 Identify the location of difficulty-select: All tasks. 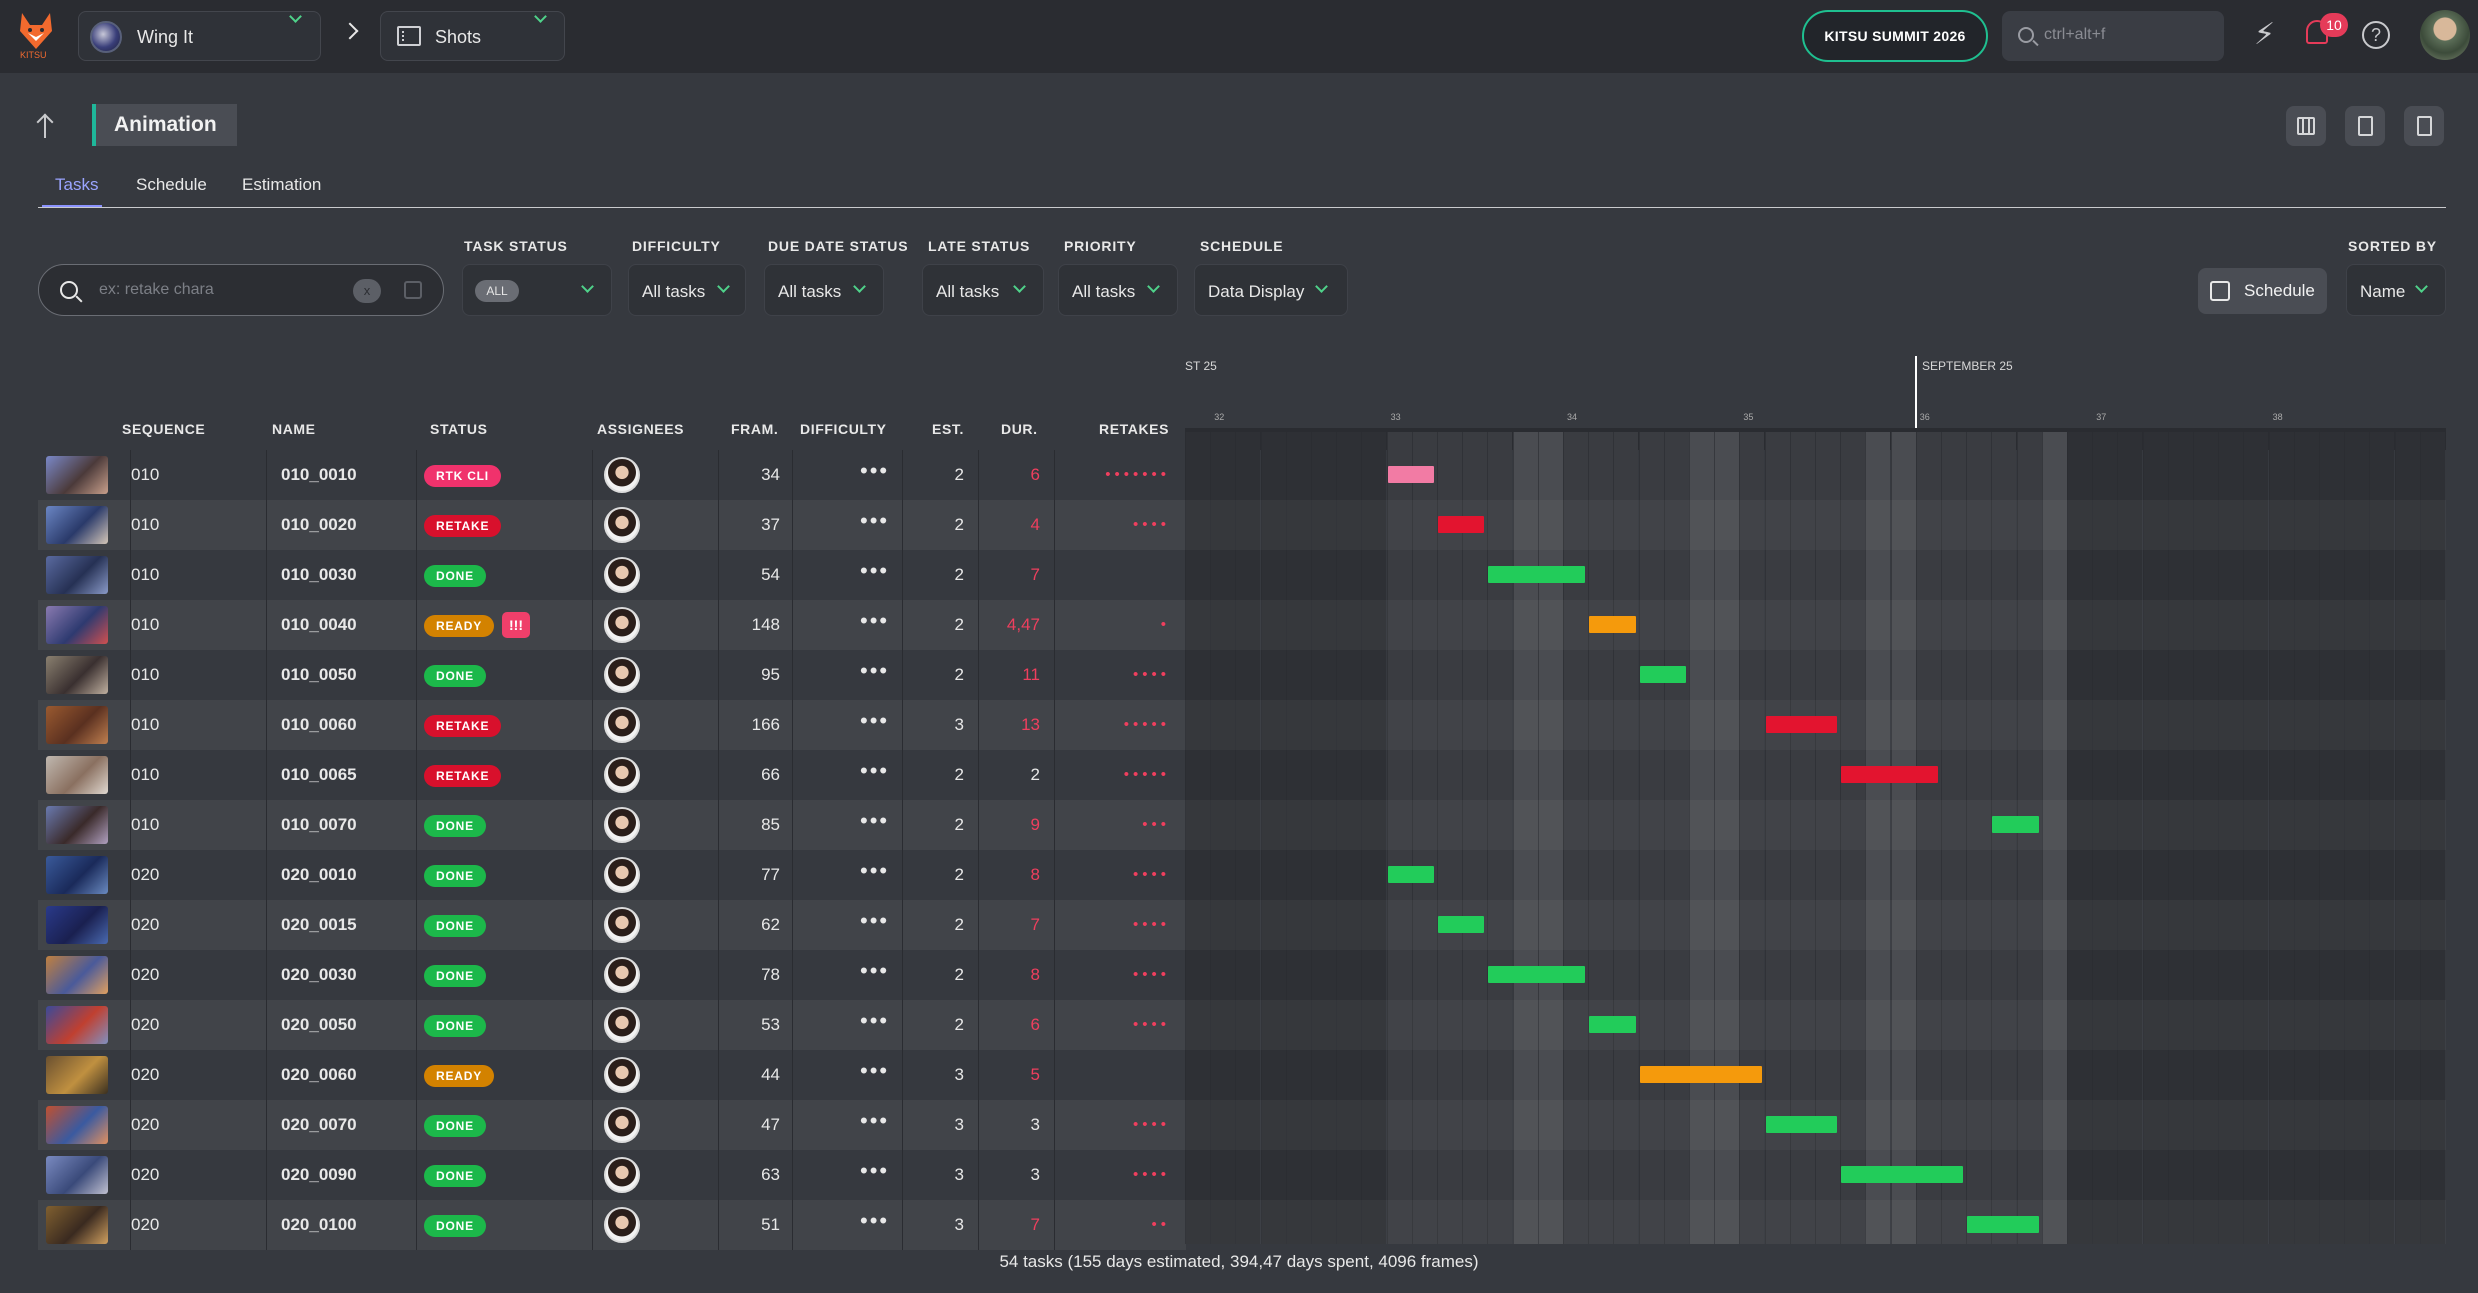
(687, 290).